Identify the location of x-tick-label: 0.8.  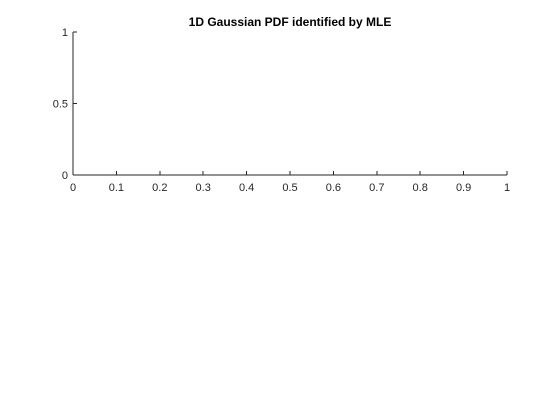
(420, 188).